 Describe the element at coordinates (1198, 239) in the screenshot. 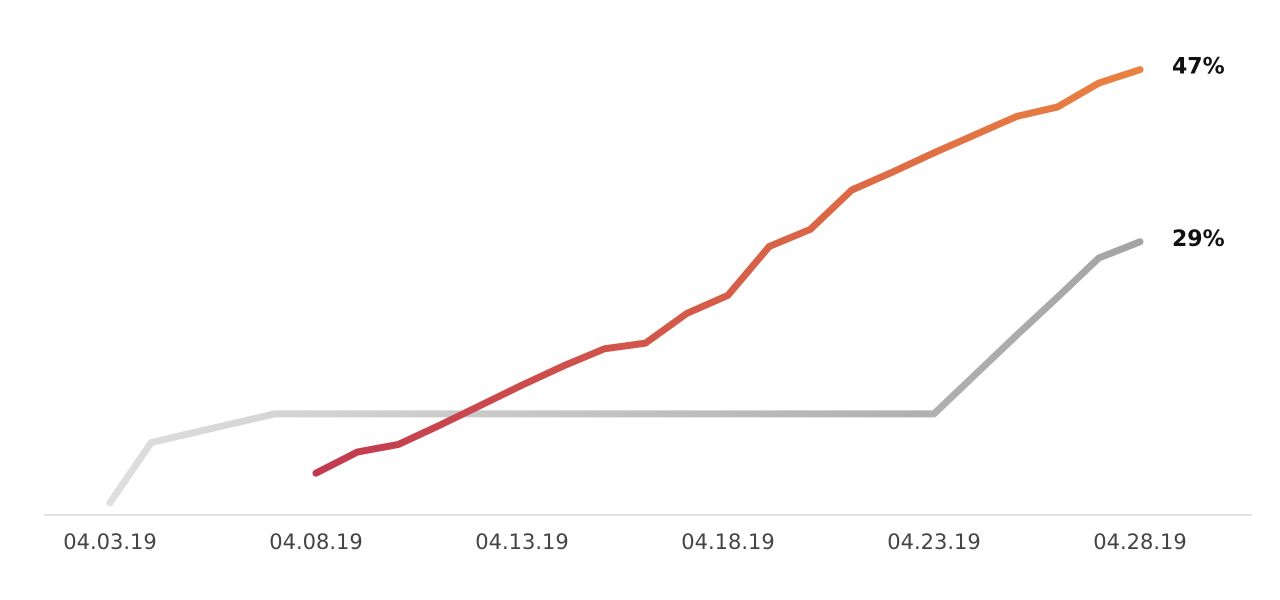

I see `end-value-label: 29%` at that location.